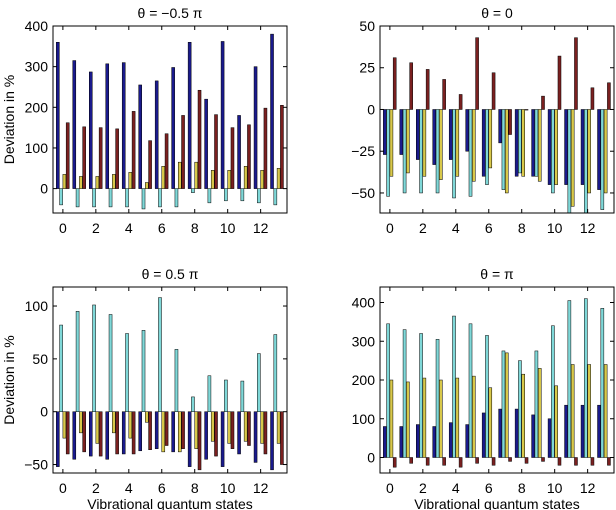 The image size is (616, 510). I want to click on y-tick-label: −25, so click(363, 151).